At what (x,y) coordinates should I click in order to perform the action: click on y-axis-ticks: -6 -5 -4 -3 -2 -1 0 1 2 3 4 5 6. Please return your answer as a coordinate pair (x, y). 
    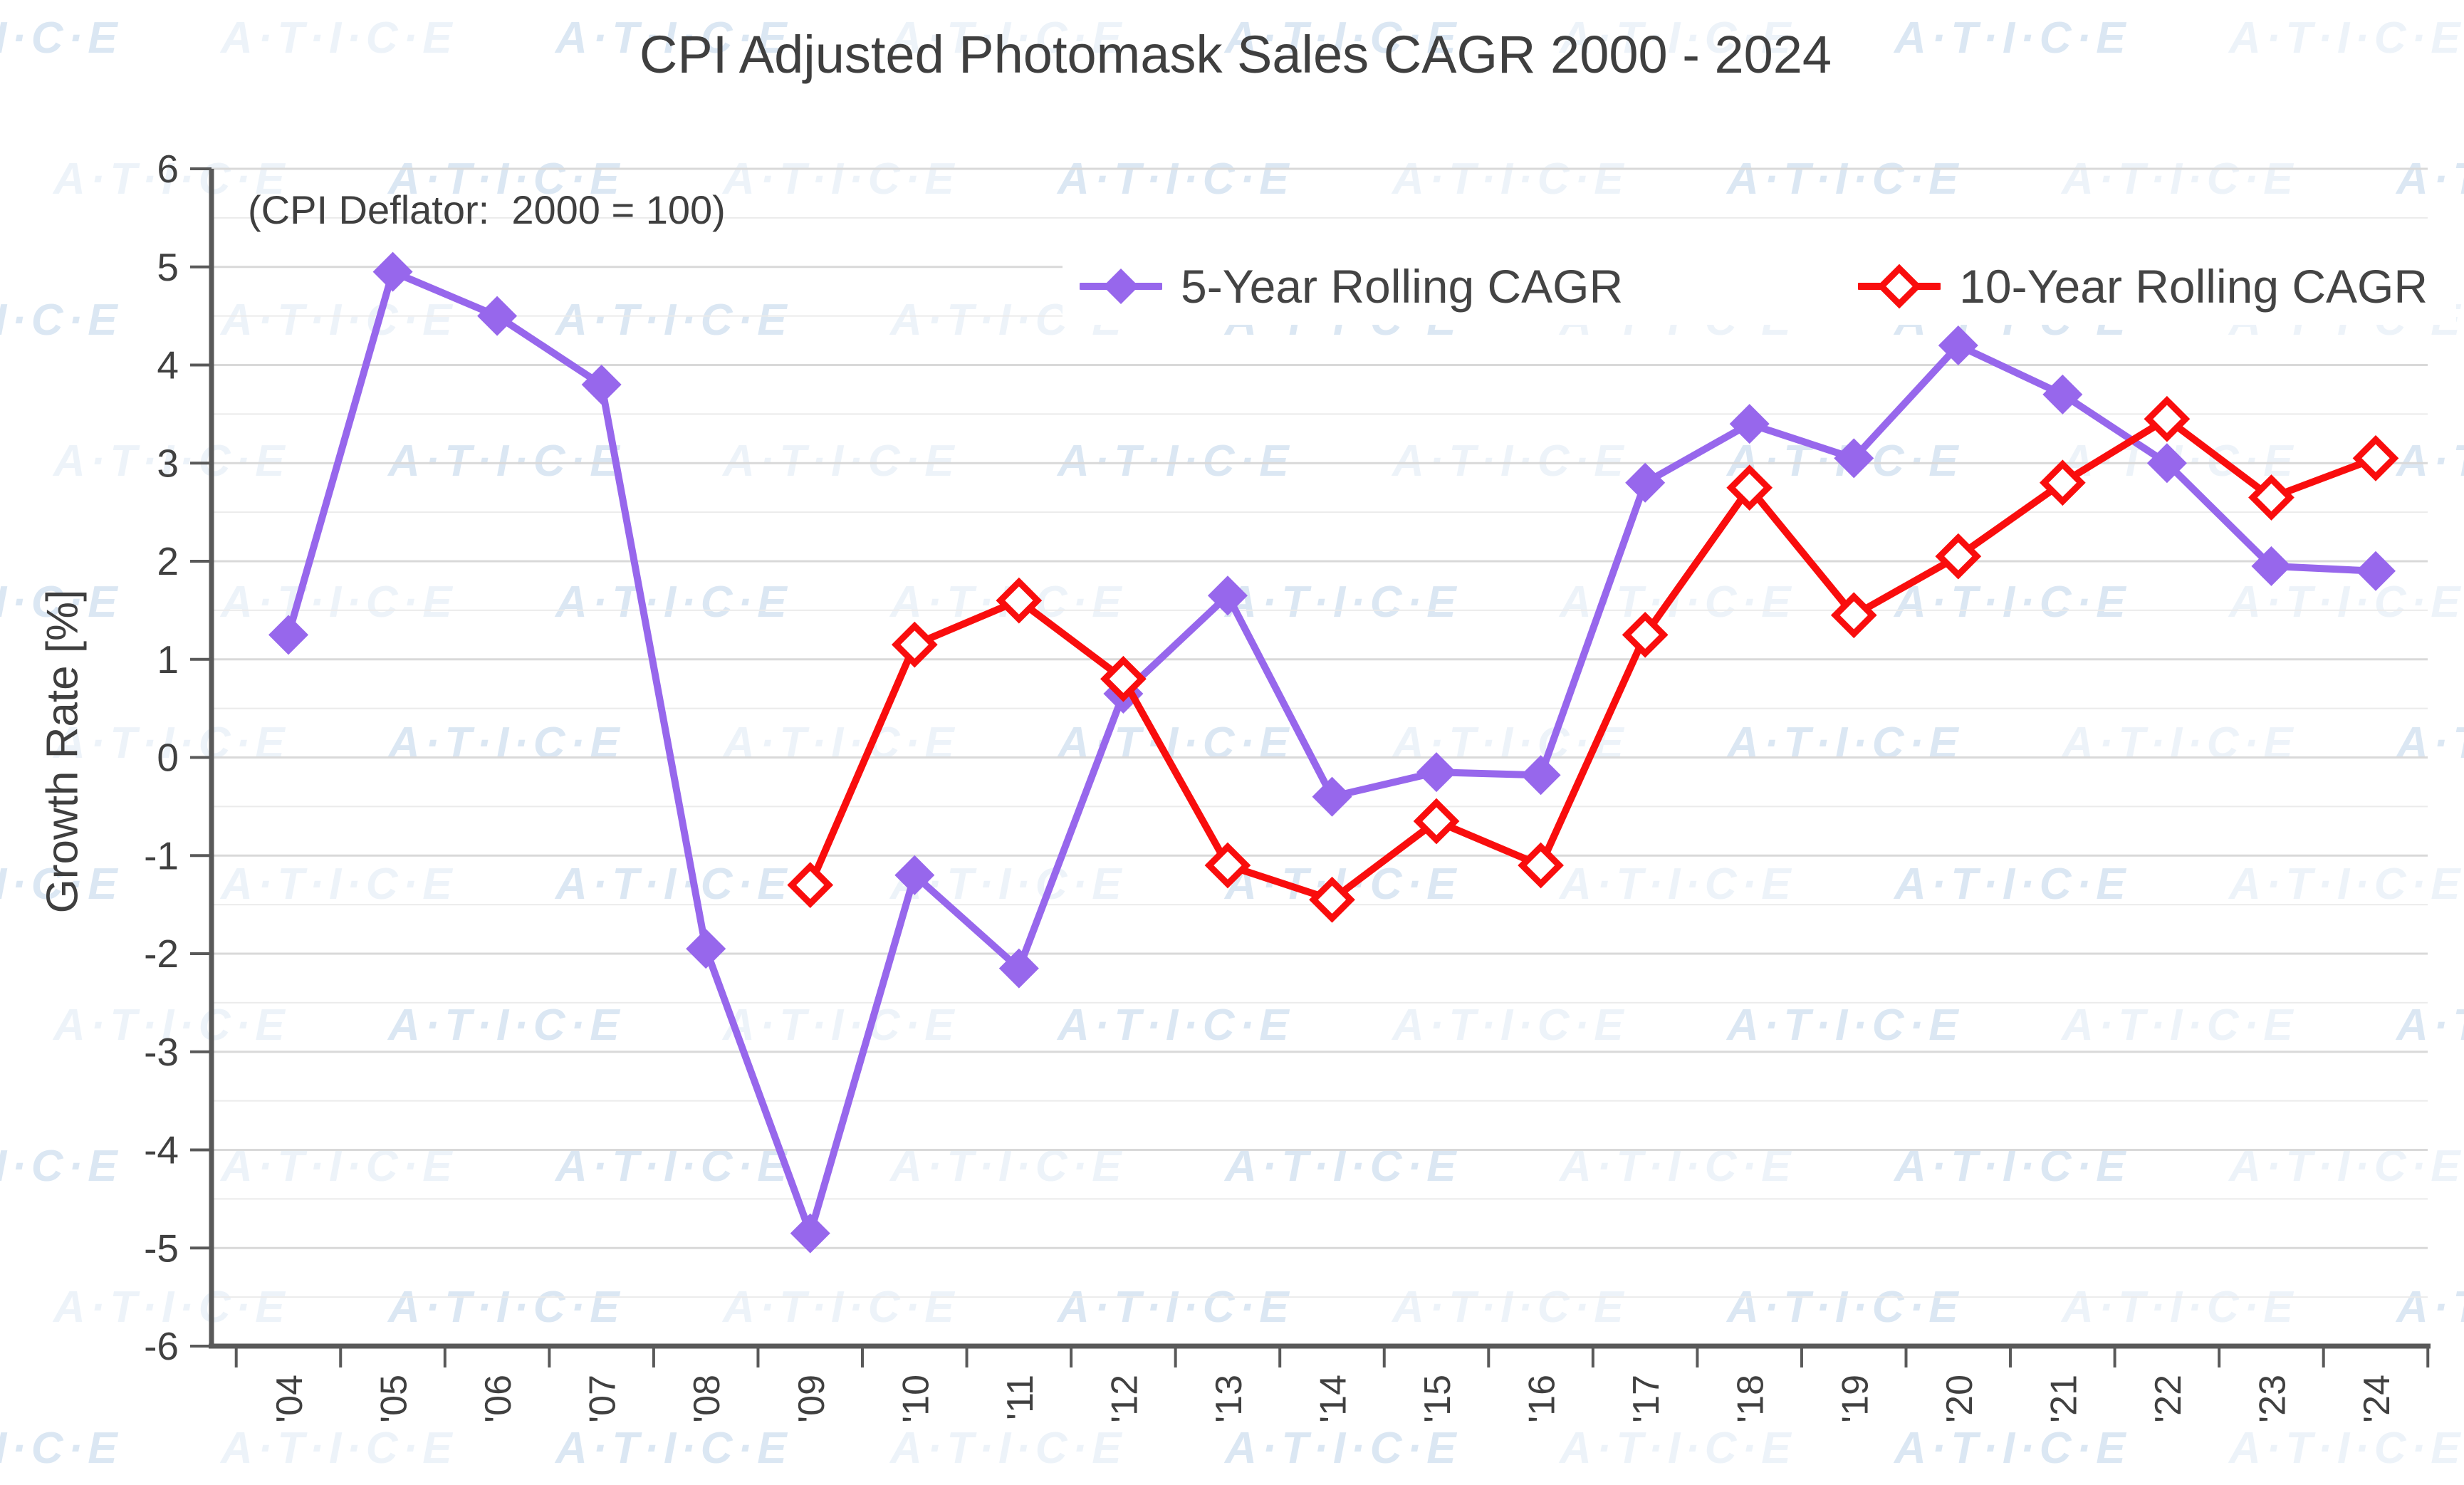
    Looking at the image, I should click on (178, 757).